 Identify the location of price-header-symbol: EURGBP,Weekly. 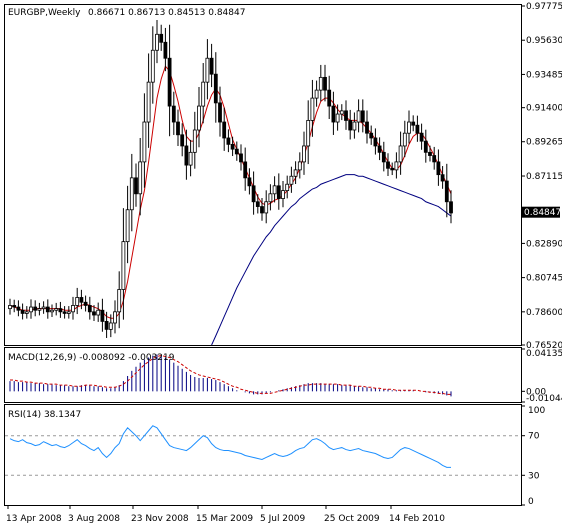
(44, 13).